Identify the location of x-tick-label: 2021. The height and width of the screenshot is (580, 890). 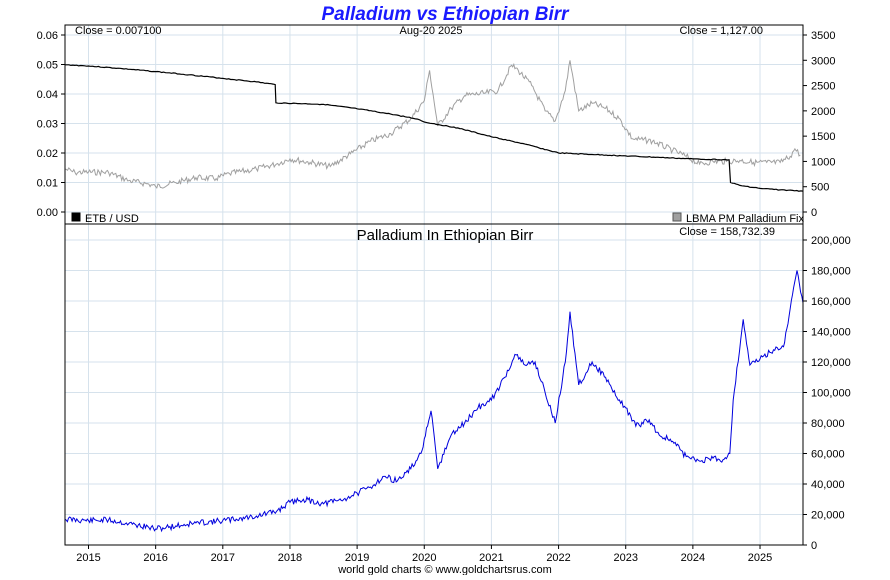
(491, 558).